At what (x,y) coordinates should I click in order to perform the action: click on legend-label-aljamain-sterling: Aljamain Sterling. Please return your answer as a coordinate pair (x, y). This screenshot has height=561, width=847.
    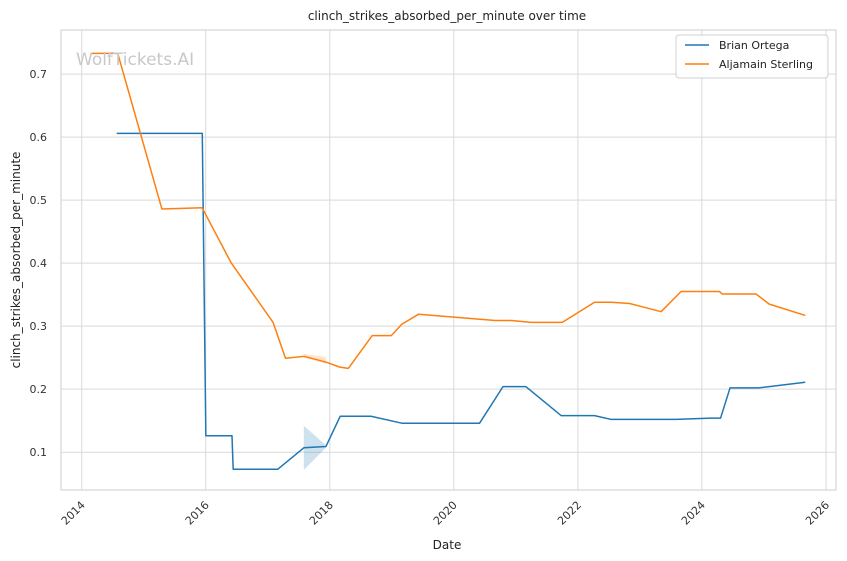
    Looking at the image, I should click on (766, 64).